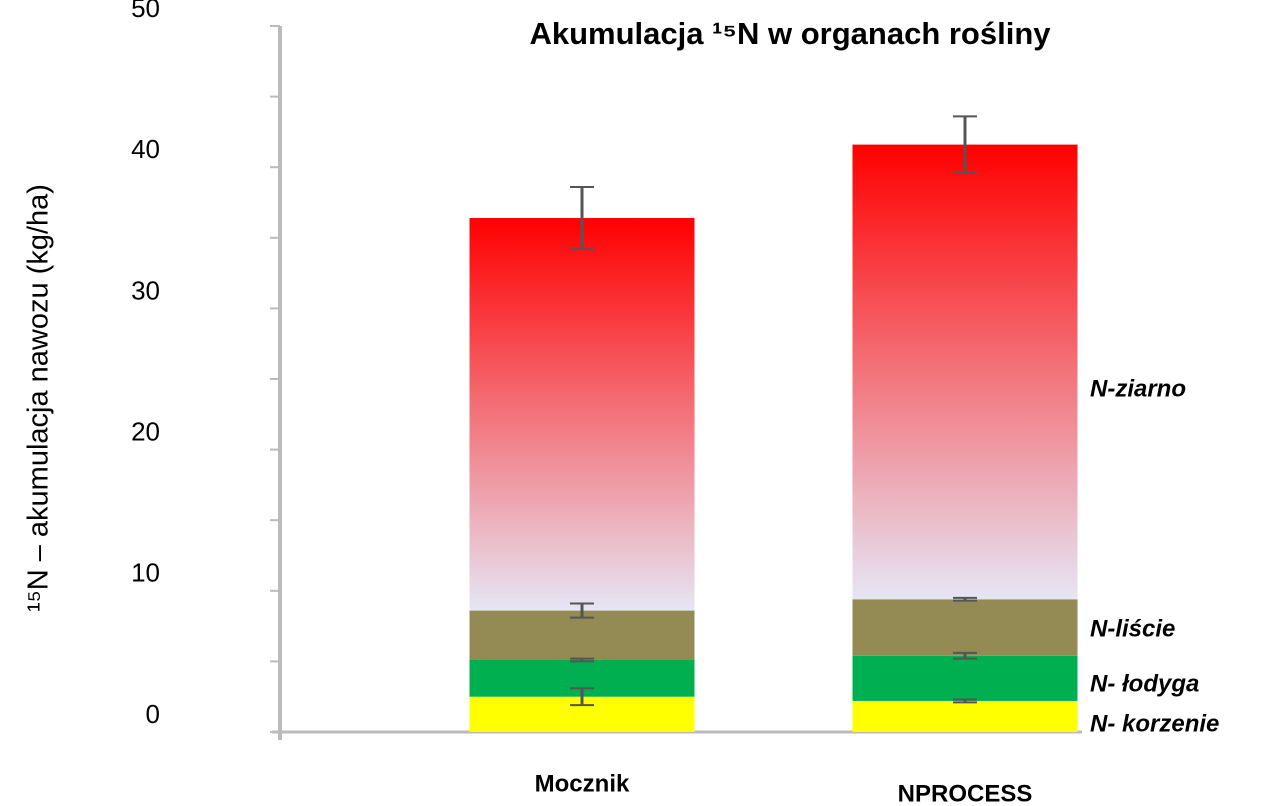 This screenshot has height=806, width=1261. I want to click on legend-label: N-ziarno, so click(1138, 388).